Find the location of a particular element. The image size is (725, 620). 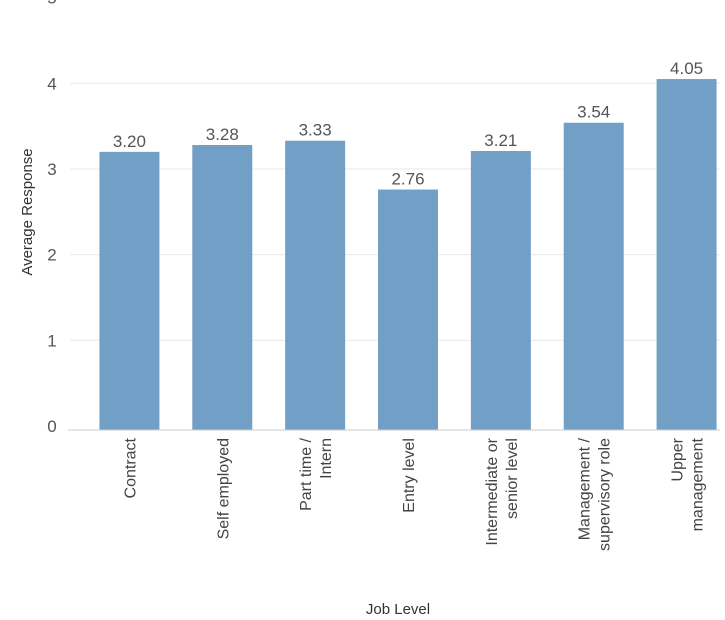

category-label-line: Upper is located at coordinates (678, 459).